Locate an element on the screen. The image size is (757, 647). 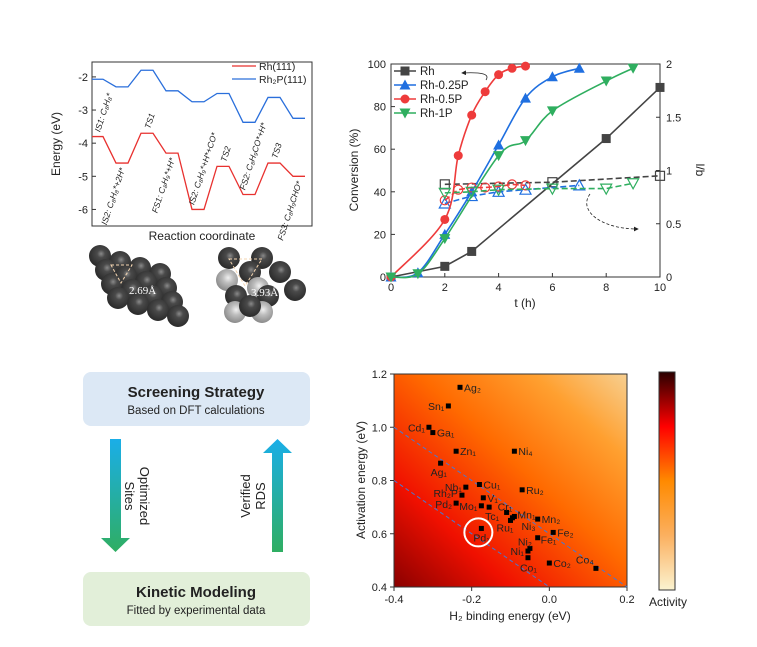
lb-line-rh-0-25p is located at coordinates (512, 194).